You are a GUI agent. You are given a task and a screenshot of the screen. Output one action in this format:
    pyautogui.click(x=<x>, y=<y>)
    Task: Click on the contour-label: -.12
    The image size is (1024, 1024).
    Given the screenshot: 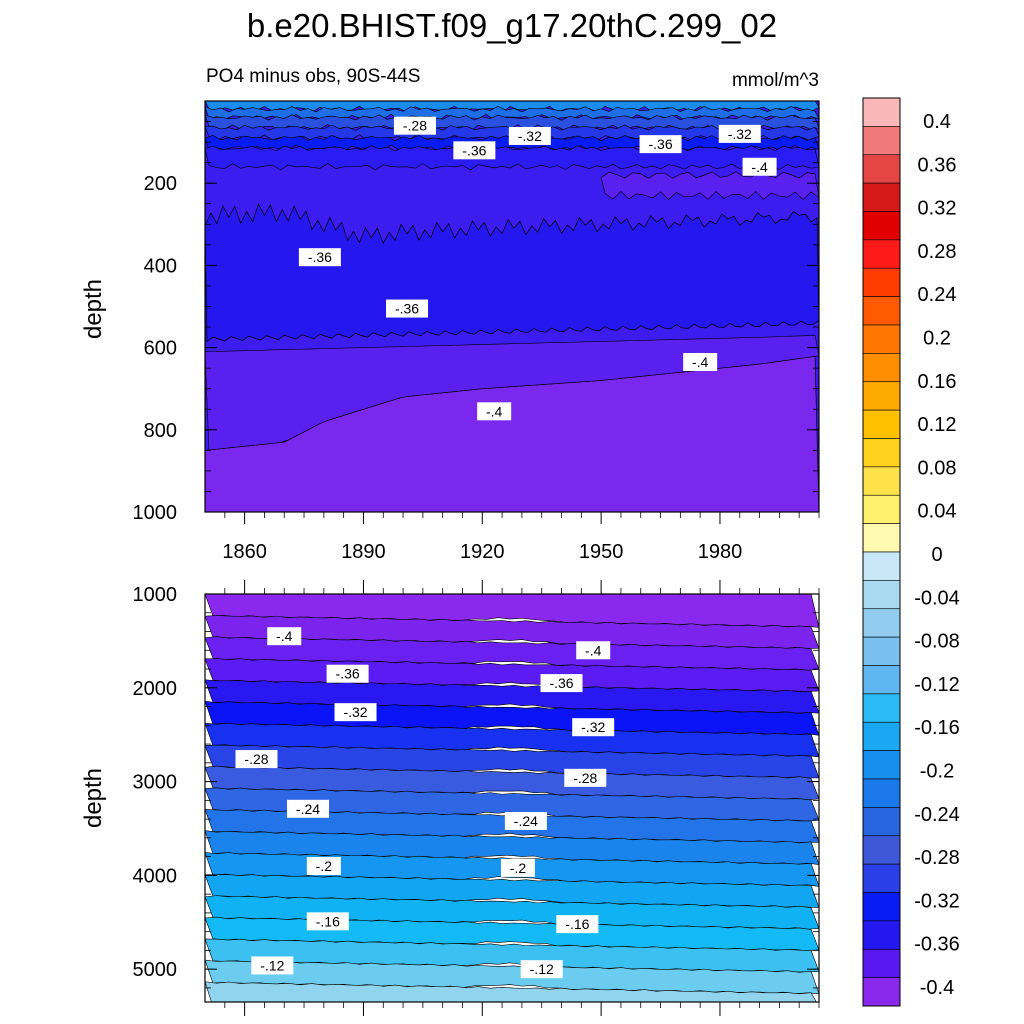 What is the action you would take?
    pyautogui.click(x=272, y=965)
    